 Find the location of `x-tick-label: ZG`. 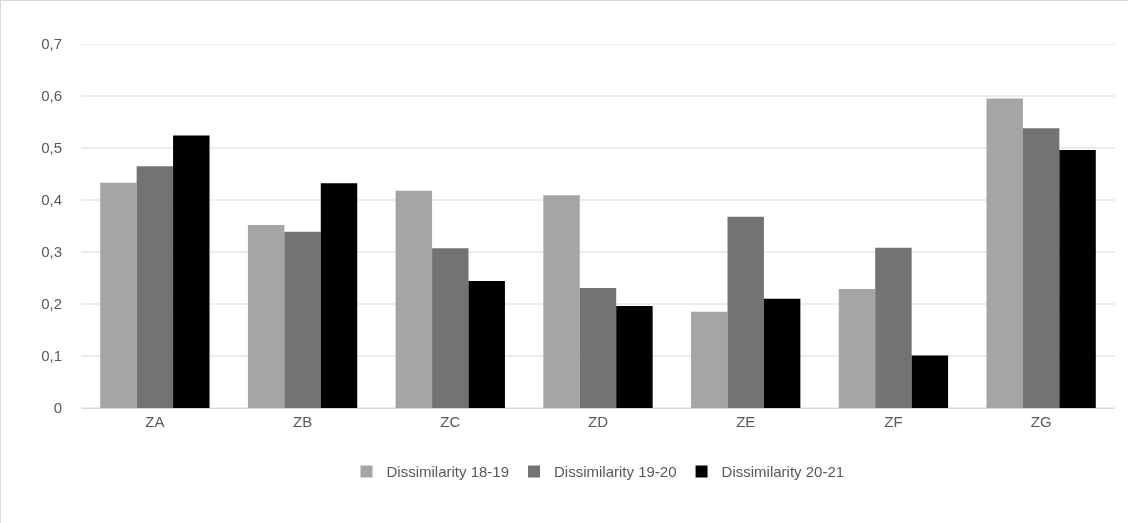

x-tick-label: ZG is located at coordinates (1041, 421).